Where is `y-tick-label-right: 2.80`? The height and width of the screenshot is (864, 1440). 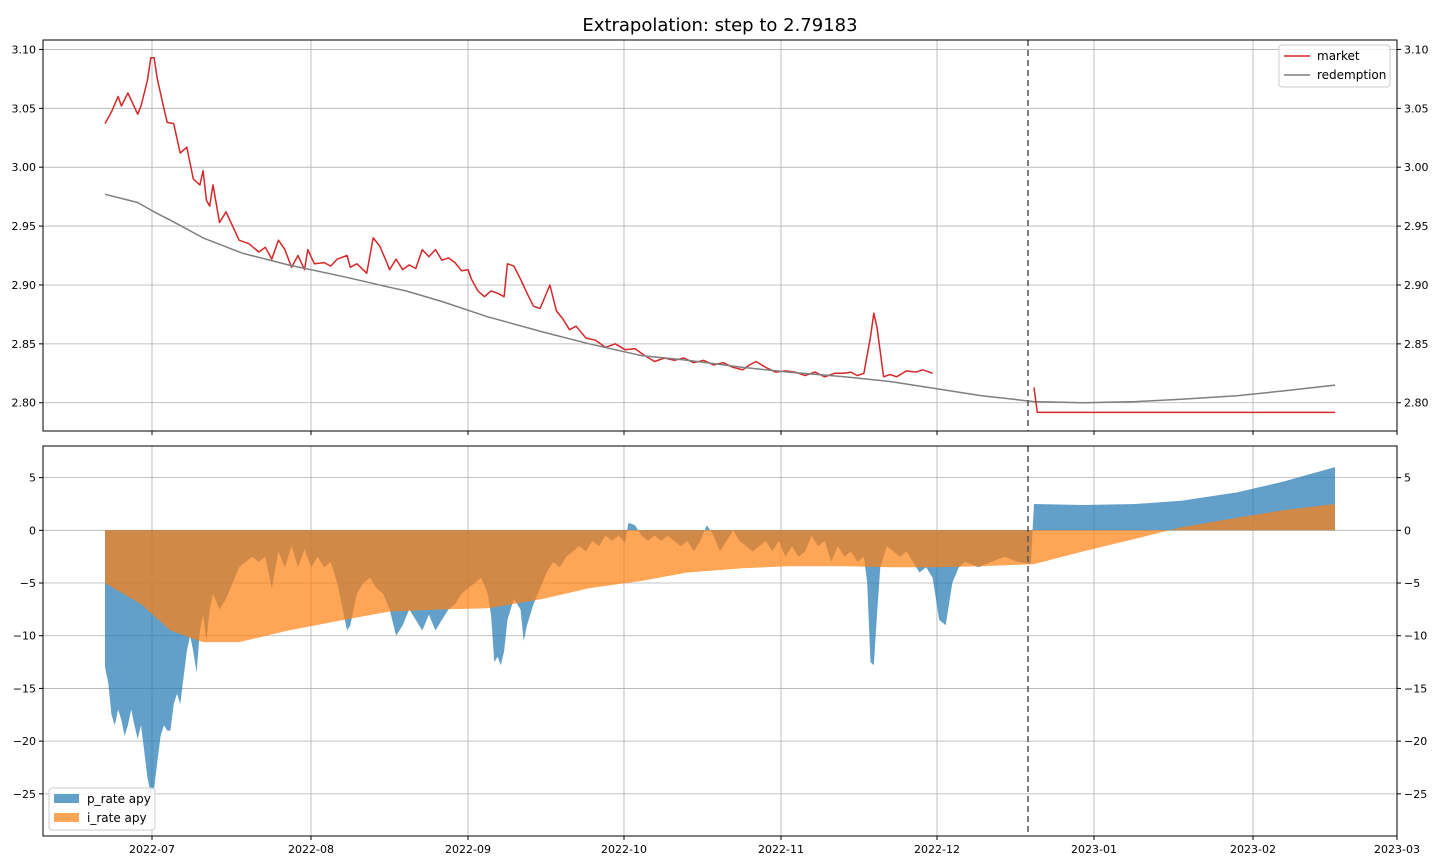 y-tick-label-right: 2.80 is located at coordinates (1416, 403).